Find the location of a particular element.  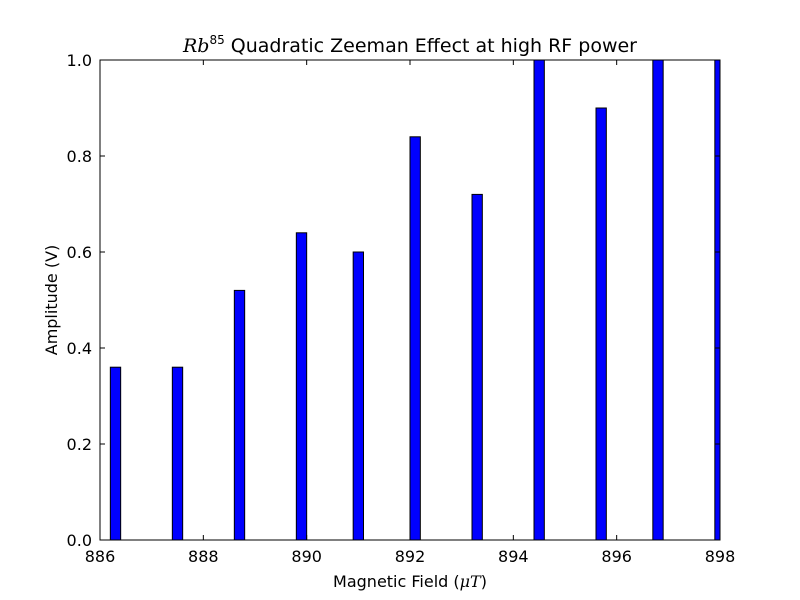

y-tick-label: 0.2 is located at coordinates (79, 444).